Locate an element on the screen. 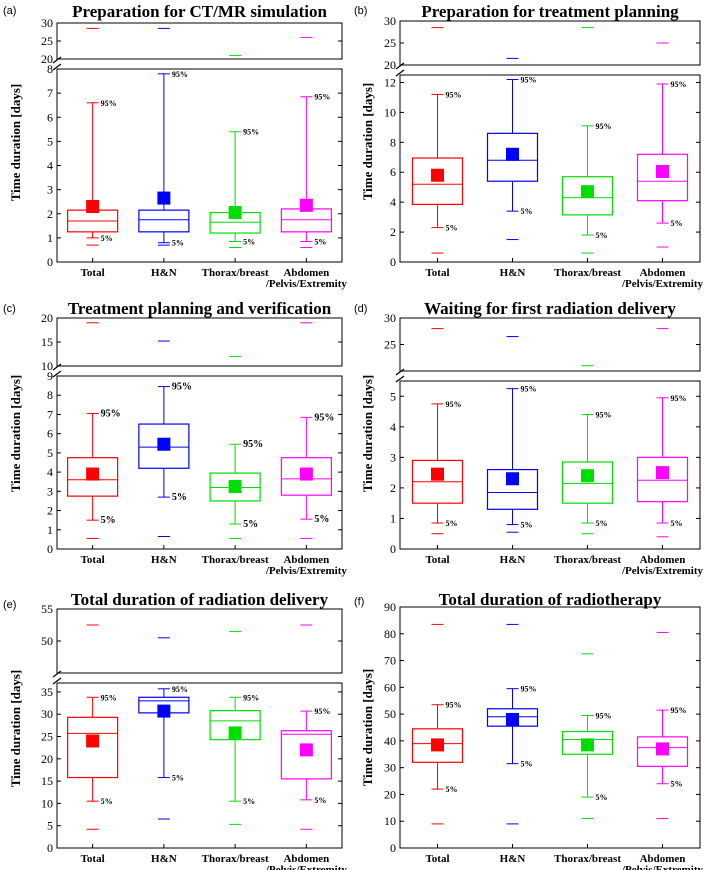 This screenshot has height=870, width=709. y-tick-label-lower: 90 is located at coordinates (390, 607).